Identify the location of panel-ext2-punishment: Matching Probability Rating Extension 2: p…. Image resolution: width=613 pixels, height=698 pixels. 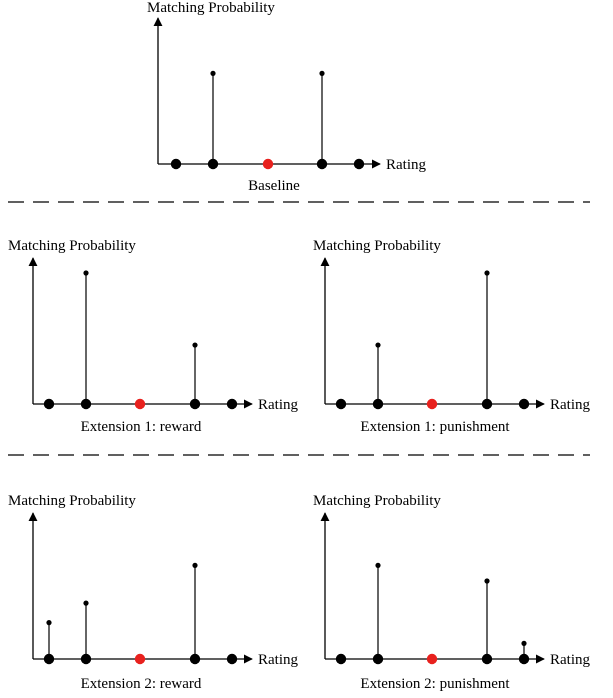
(451, 592).